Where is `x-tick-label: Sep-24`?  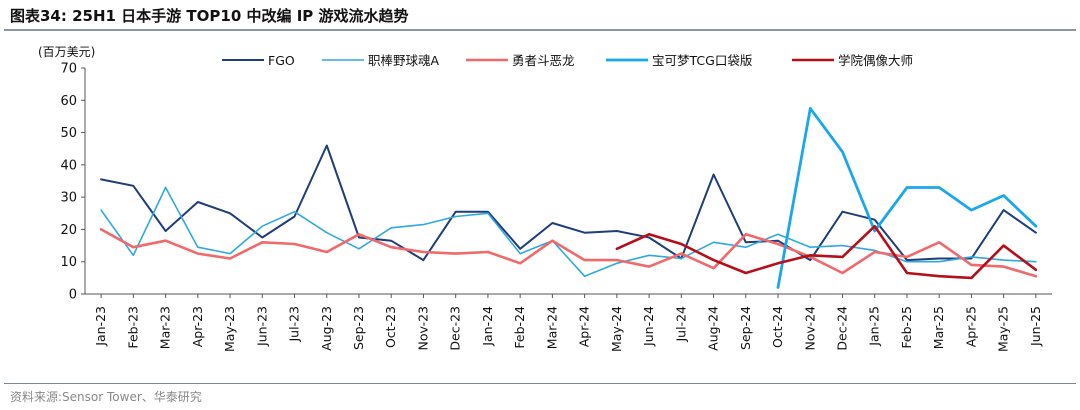
x-tick-label: Sep-24 is located at coordinates (745, 328).